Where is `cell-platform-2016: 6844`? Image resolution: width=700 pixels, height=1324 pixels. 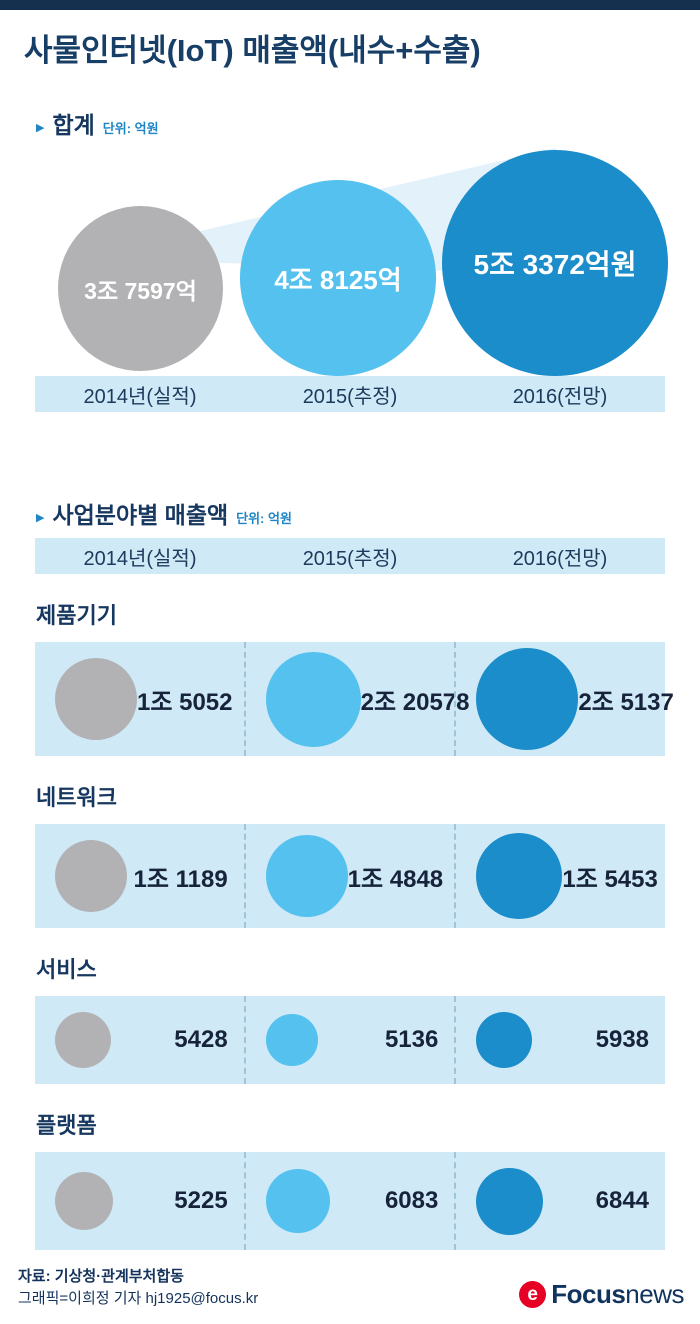 cell-platform-2016: 6844 is located at coordinates (559, 1201).